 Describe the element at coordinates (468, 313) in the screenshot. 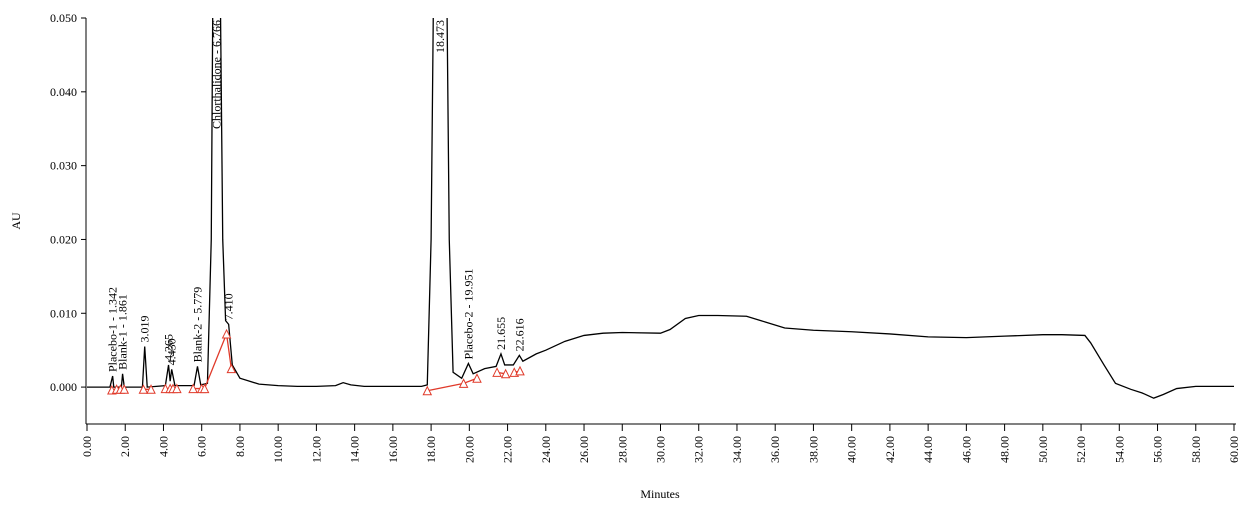

I see `peak-label: Placebo-2 - 19.951` at that location.